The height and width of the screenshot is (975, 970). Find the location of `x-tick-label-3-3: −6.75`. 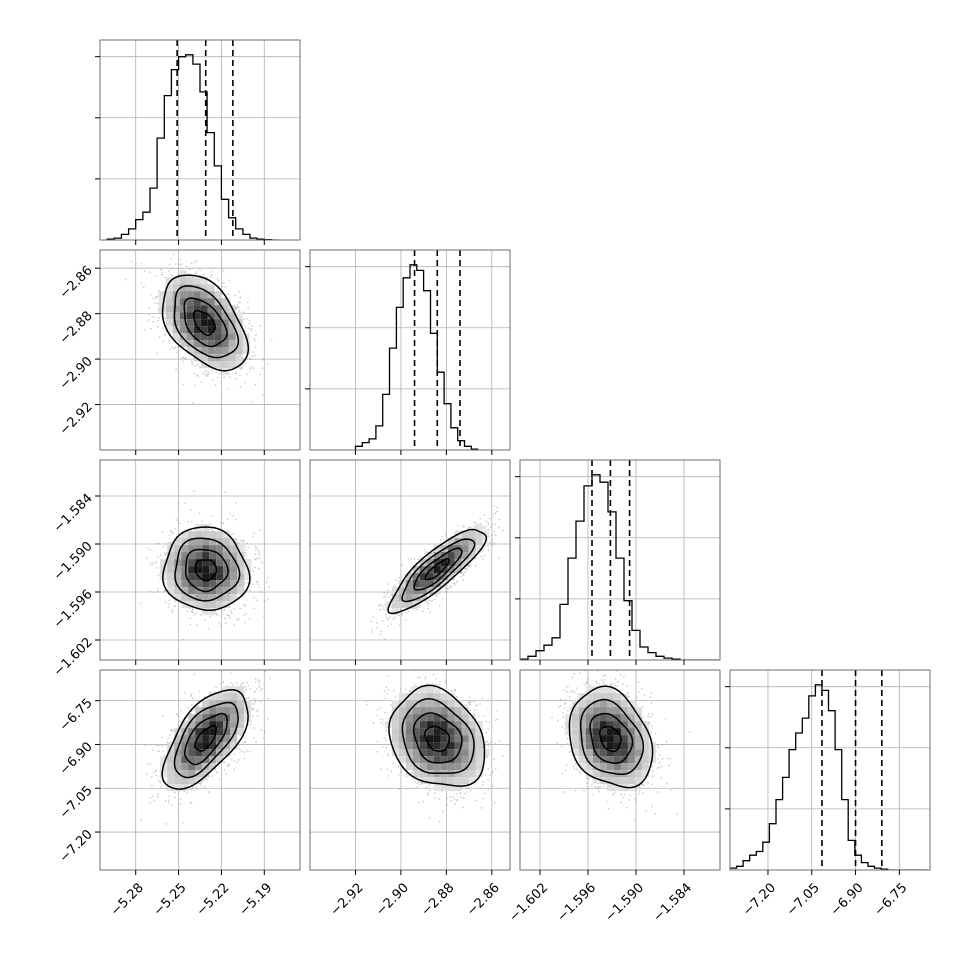

x-tick-label-3-3: −6.75 is located at coordinates (891, 899).